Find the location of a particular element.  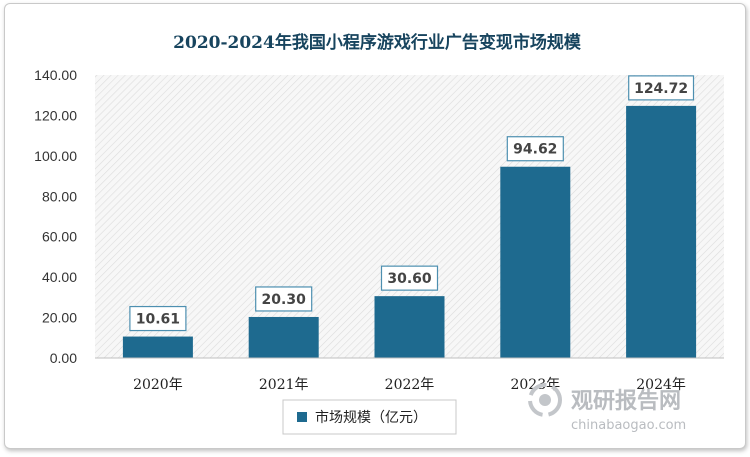

x-tick-label: 2024年 is located at coordinates (661, 385).